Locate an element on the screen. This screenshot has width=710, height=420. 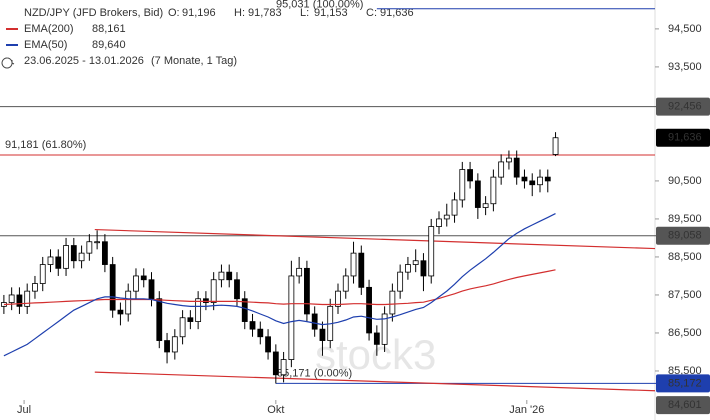
fib-label: 95,031 (100.00%) is located at coordinates (319, 5).